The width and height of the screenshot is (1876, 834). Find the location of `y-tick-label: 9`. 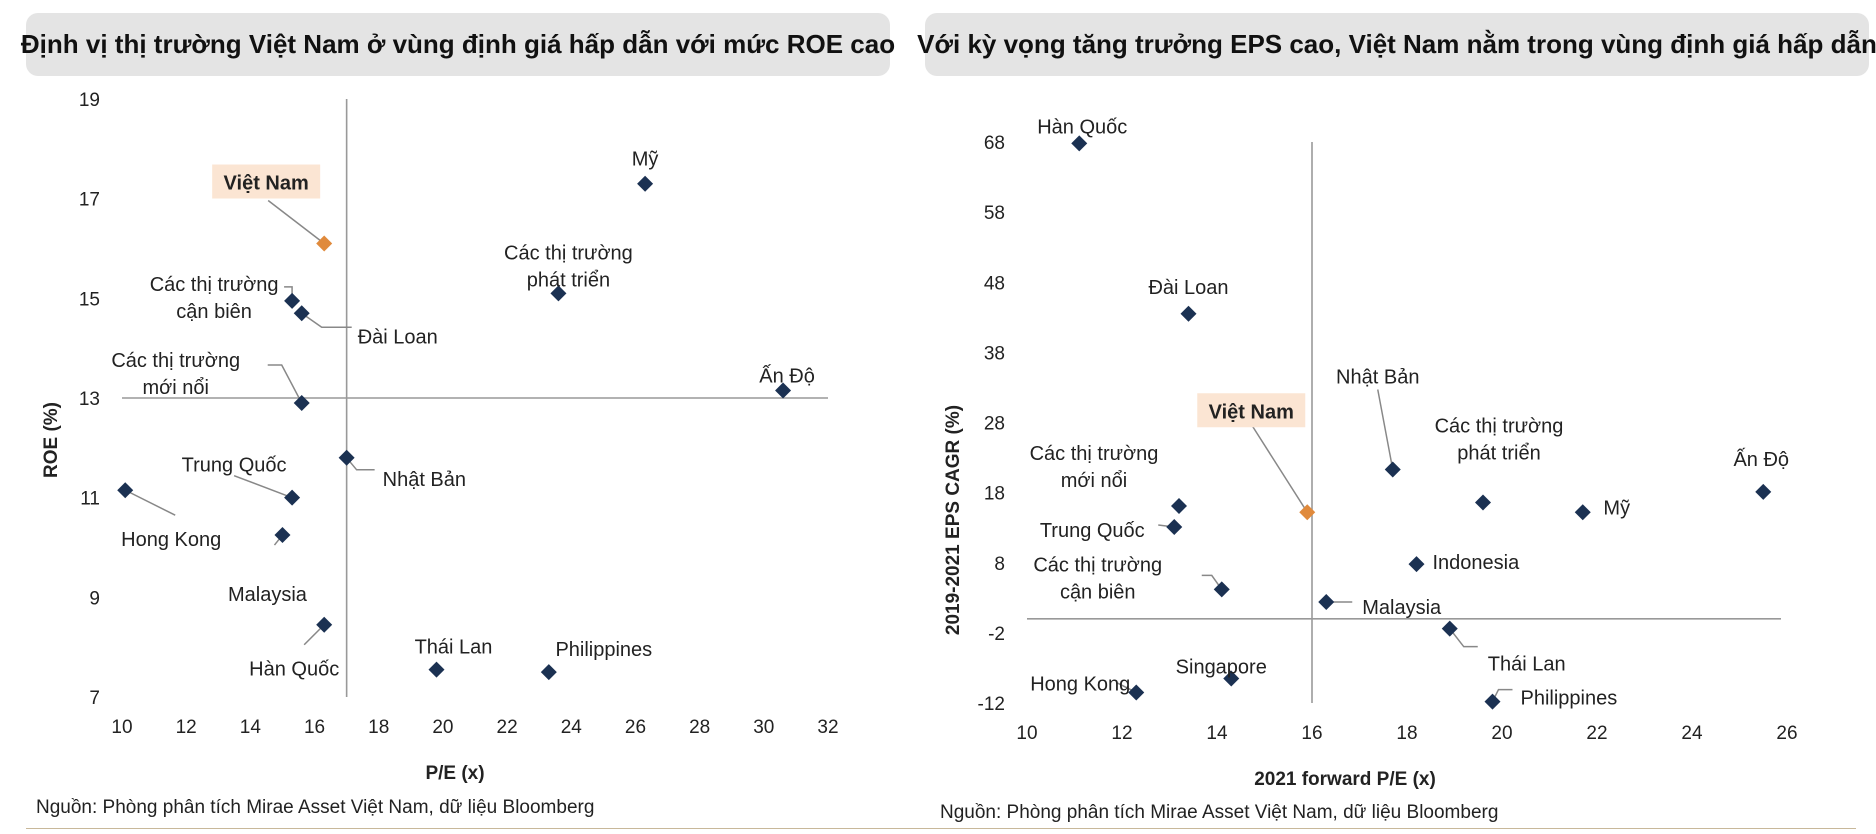

y-tick-label: 9 is located at coordinates (94, 598).